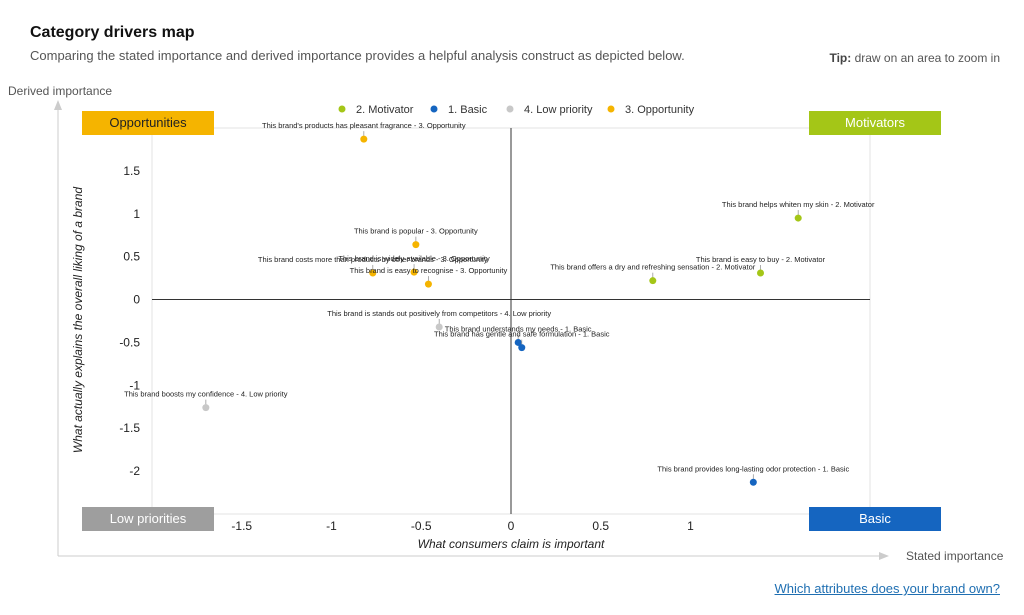 The width and height of the screenshot is (1024, 615). Describe the element at coordinates (660, 110) in the screenshot. I see `legend-label: 3. Opportunity` at that location.